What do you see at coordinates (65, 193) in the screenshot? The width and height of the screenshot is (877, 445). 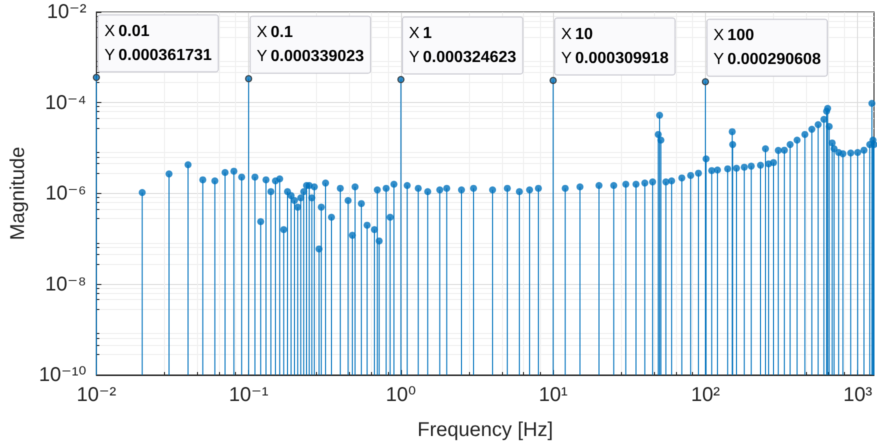 I see `y-tick-label: 10⁻⁶` at bounding box center [65, 193].